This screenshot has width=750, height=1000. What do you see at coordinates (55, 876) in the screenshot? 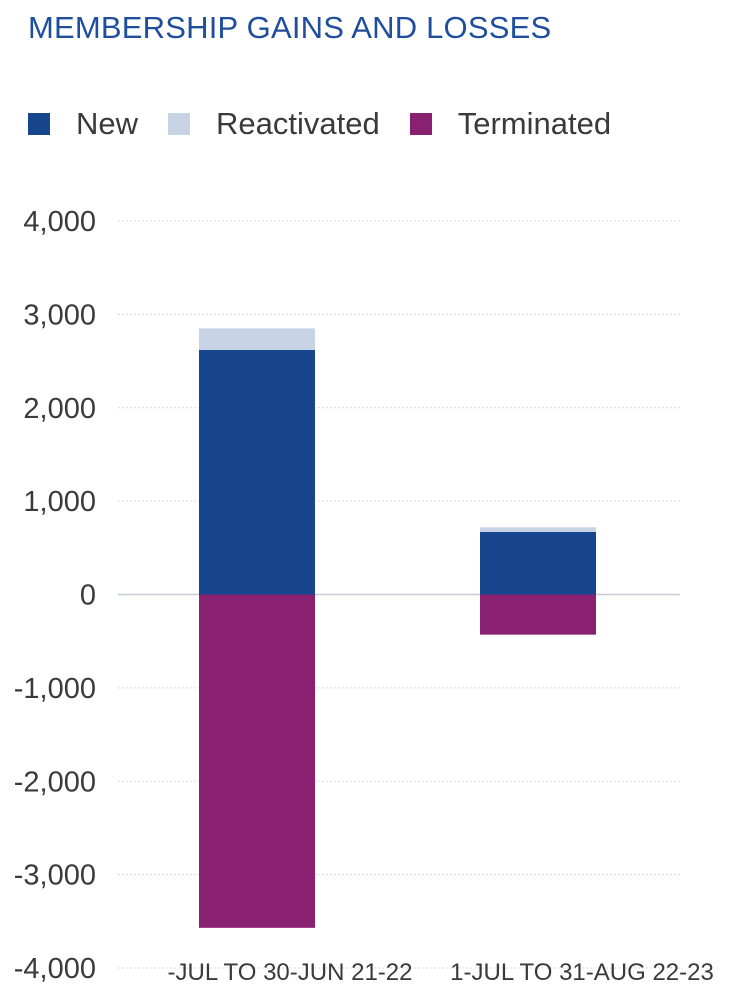
I see `y-tick-label: -3,000` at bounding box center [55, 876].